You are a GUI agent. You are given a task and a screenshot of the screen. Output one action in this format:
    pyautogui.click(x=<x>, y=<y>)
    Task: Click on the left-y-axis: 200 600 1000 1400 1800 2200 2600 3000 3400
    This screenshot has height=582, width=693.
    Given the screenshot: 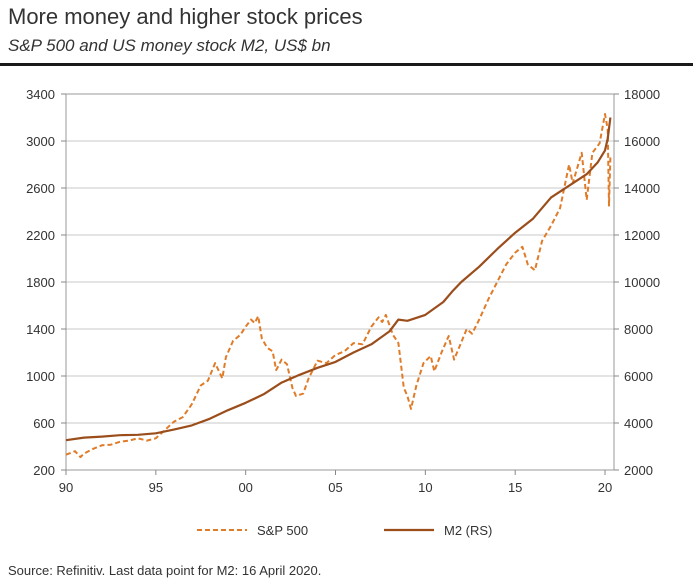 What is the action you would take?
    pyautogui.click(x=46, y=282)
    